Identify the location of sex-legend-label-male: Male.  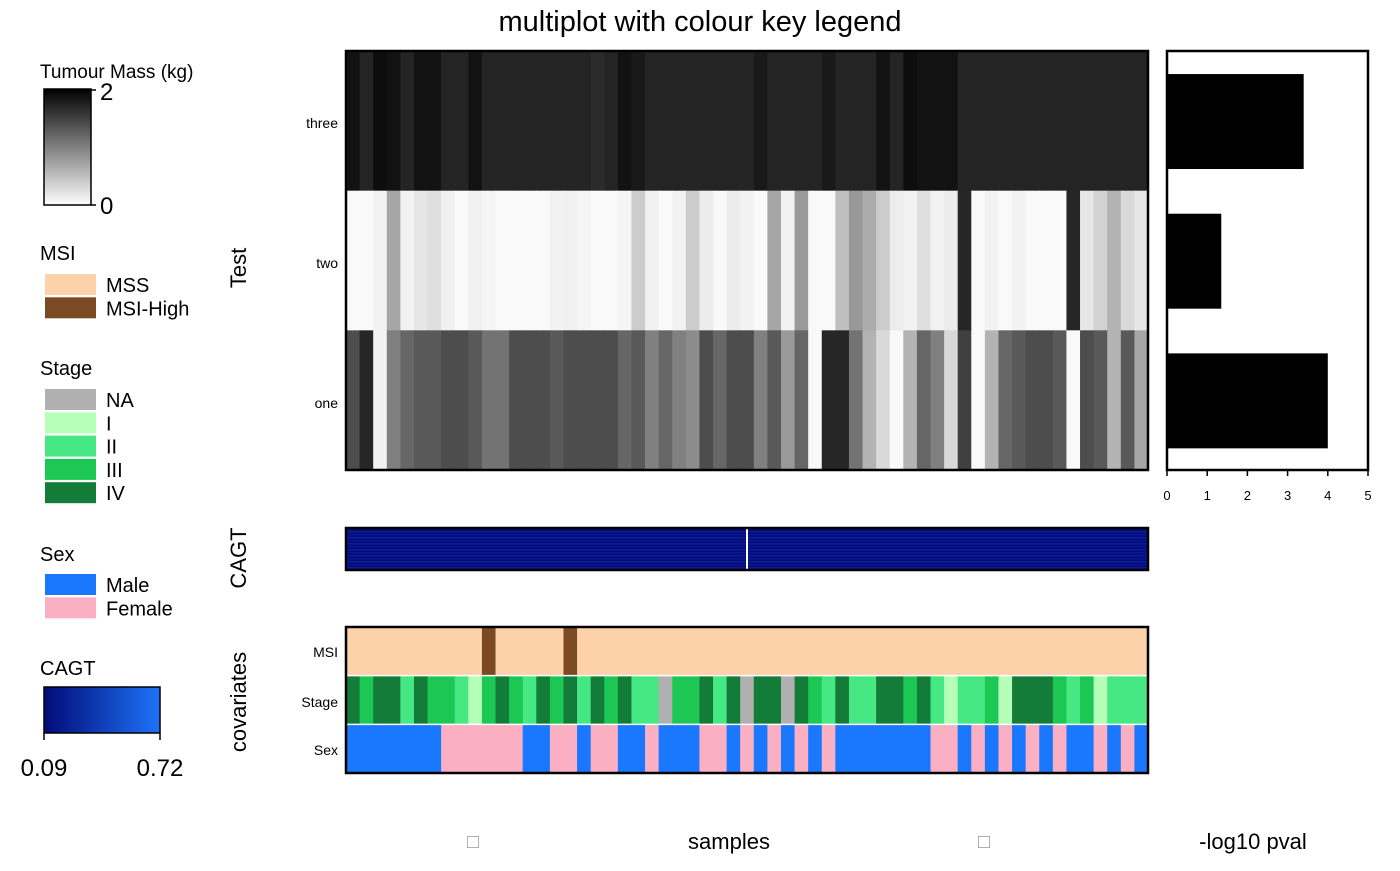
(127, 586).